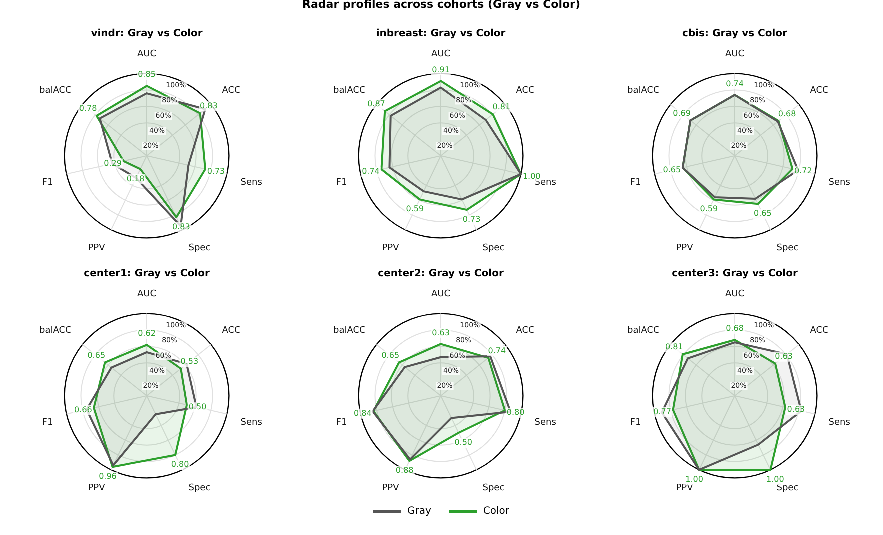  I want to click on data-label: 0.83, so click(209, 106).